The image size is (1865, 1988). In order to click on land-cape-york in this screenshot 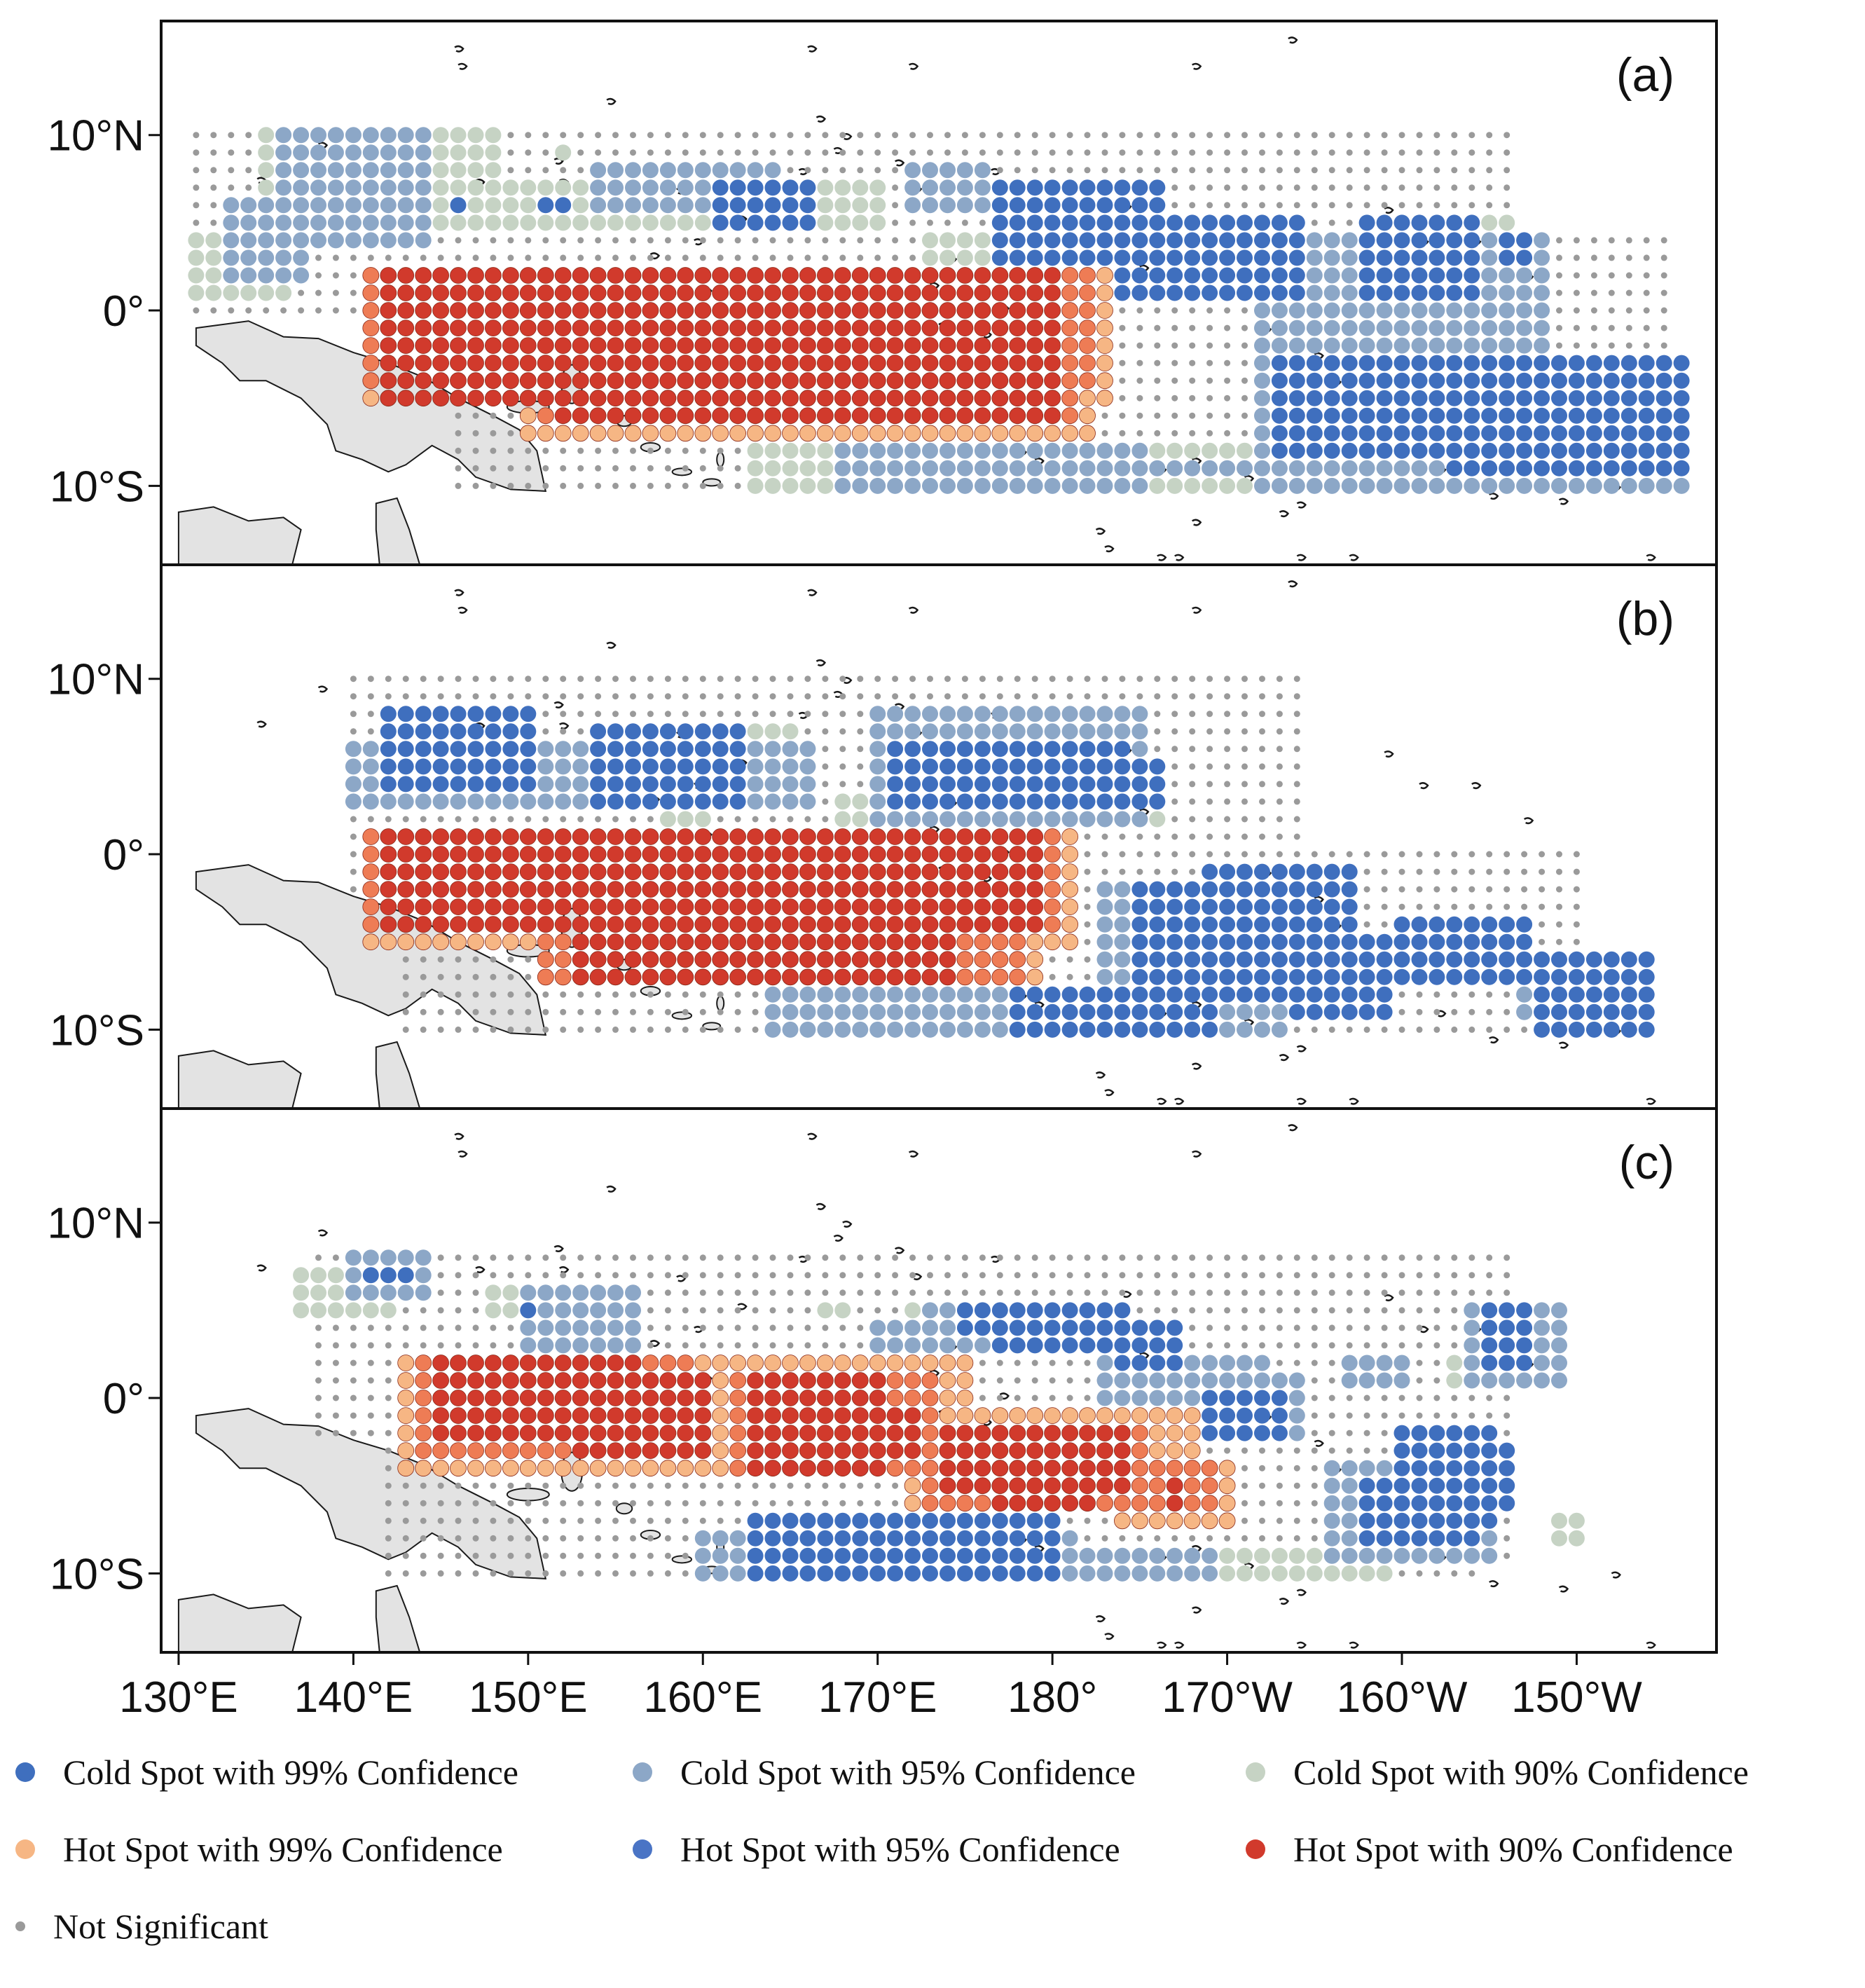, I will do `click(398, 531)`.